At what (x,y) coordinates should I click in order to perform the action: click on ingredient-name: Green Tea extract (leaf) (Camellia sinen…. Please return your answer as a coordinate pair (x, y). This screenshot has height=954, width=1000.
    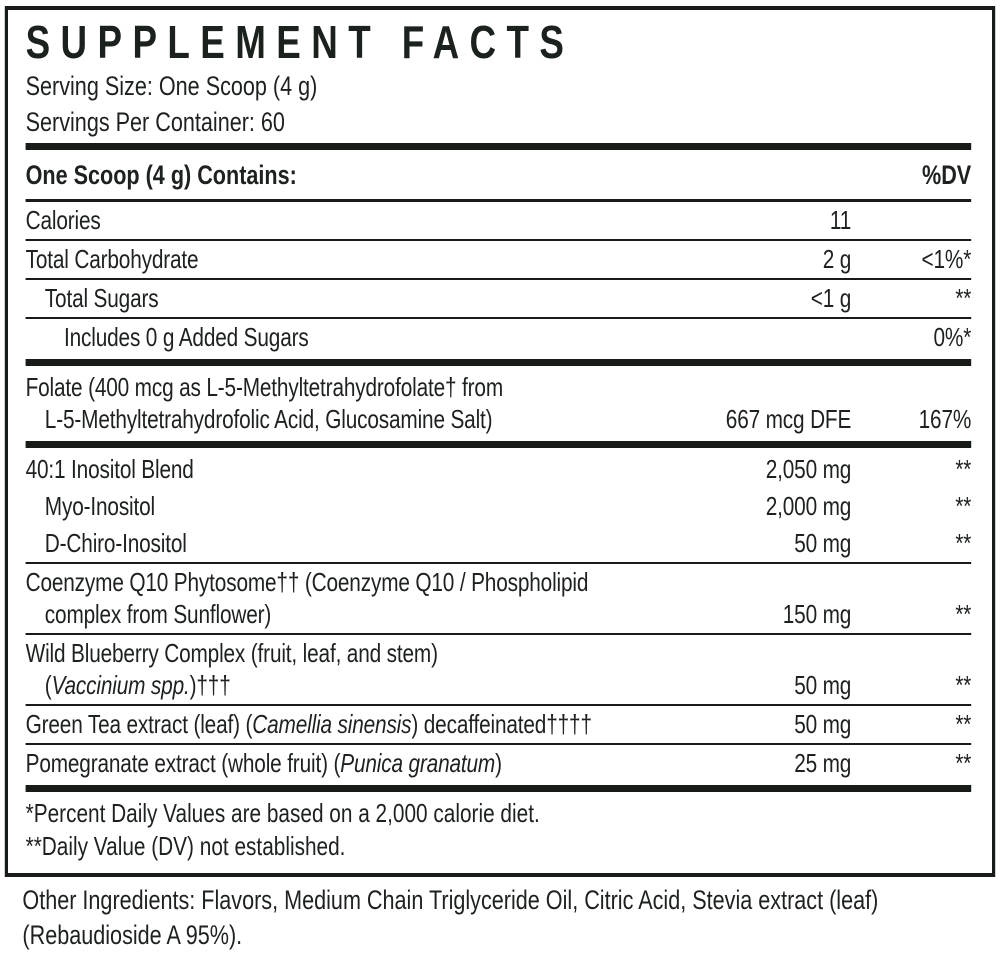
    Looking at the image, I should click on (351, 724).